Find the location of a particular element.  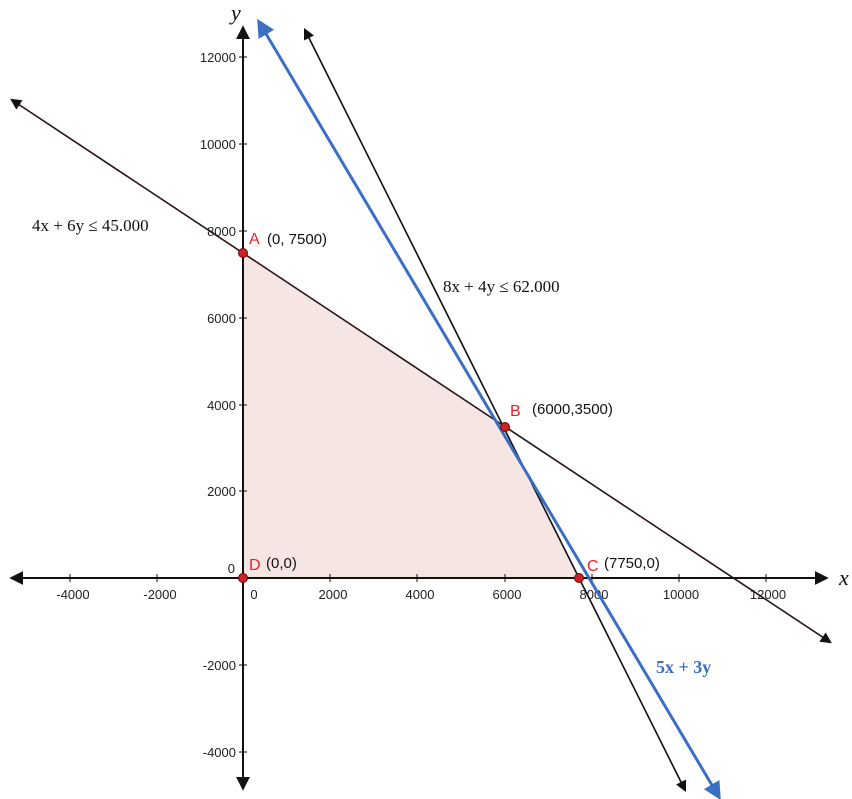

y-tick-label: -4000 is located at coordinates (219, 752).